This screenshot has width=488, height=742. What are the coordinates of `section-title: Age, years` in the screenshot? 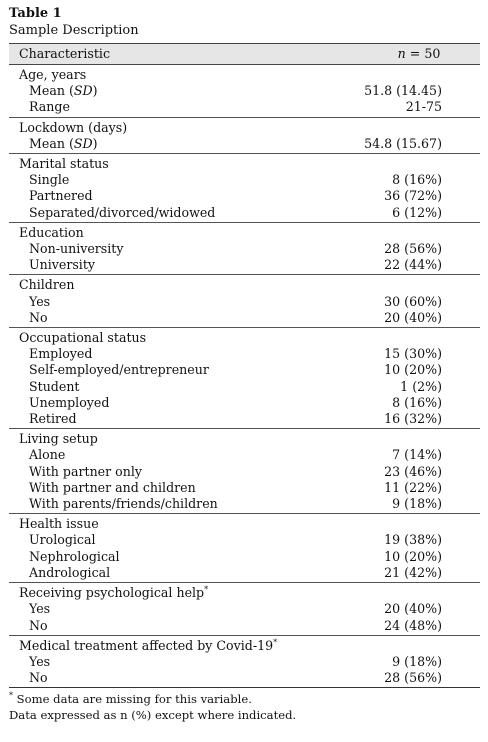 It's located at (53, 74).